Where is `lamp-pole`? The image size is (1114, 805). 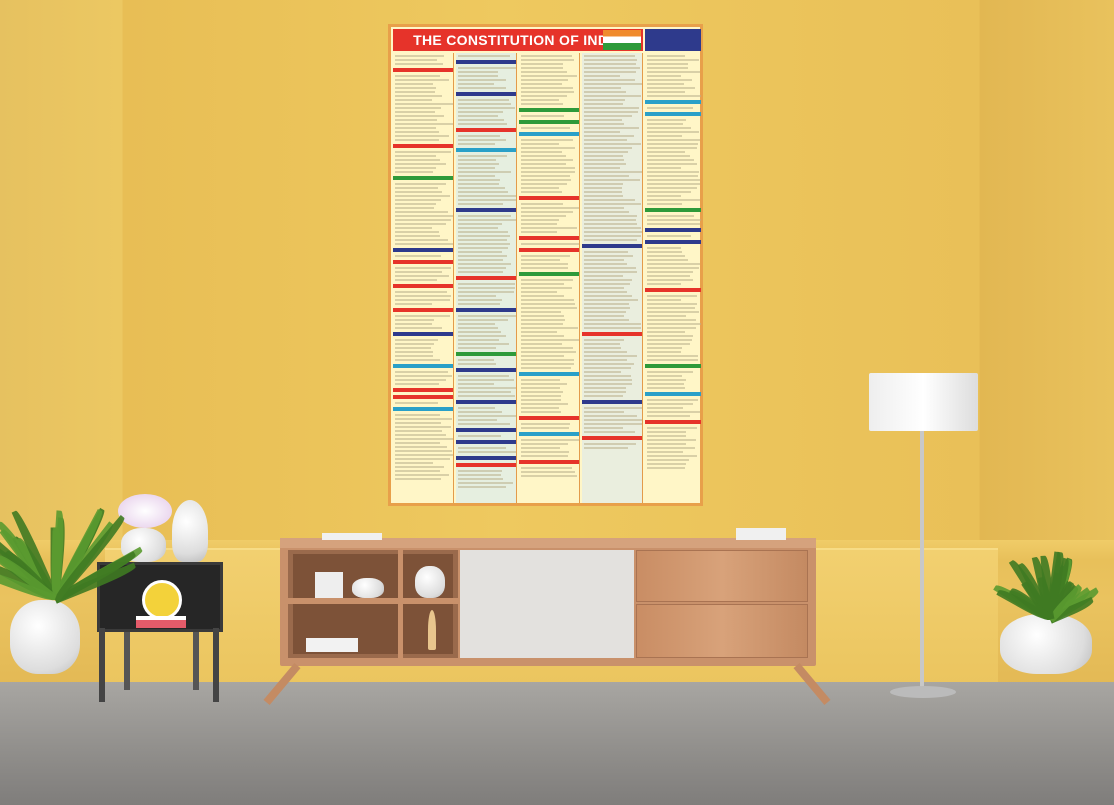 lamp-pole is located at coordinates (922, 559).